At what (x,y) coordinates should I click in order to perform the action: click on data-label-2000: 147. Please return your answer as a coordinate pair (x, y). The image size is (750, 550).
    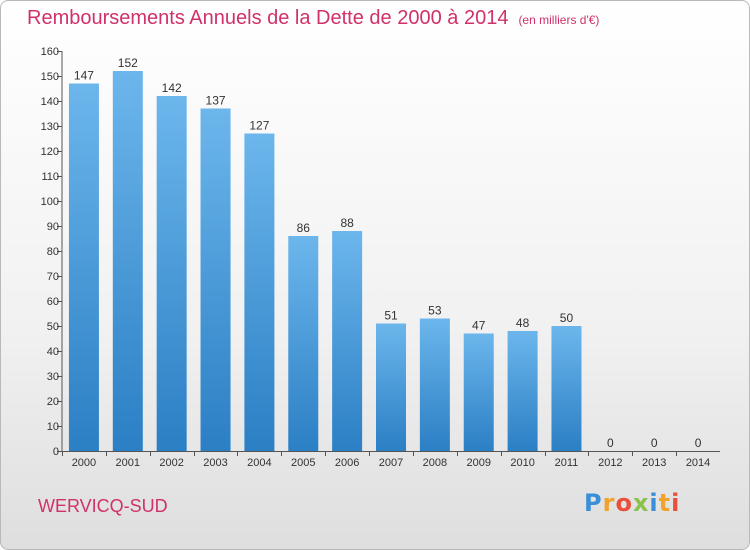
    Looking at the image, I should click on (84, 76).